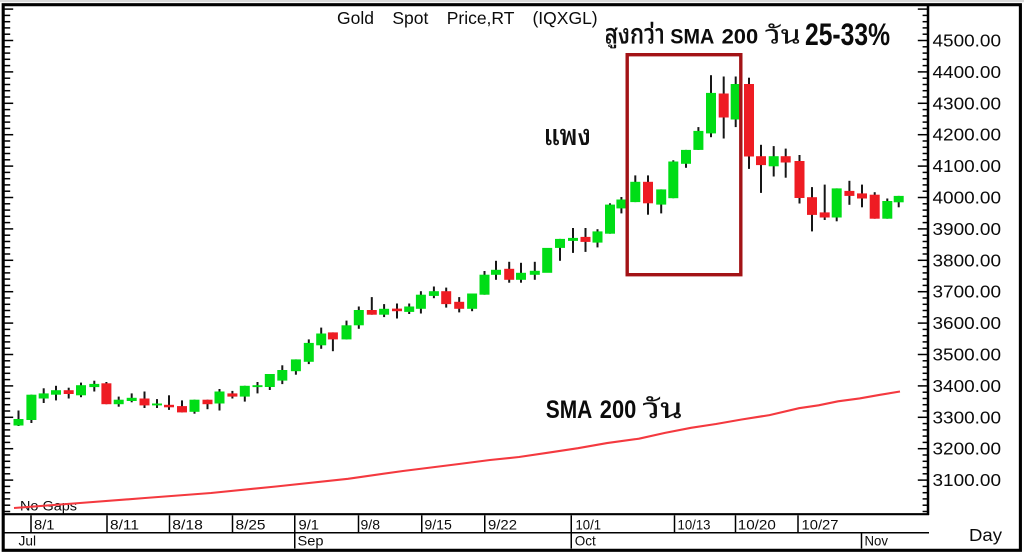 The width and height of the screenshot is (1024, 553). What do you see at coordinates (877, 541) in the screenshot?
I see `svg-text: Nov` at bounding box center [877, 541].